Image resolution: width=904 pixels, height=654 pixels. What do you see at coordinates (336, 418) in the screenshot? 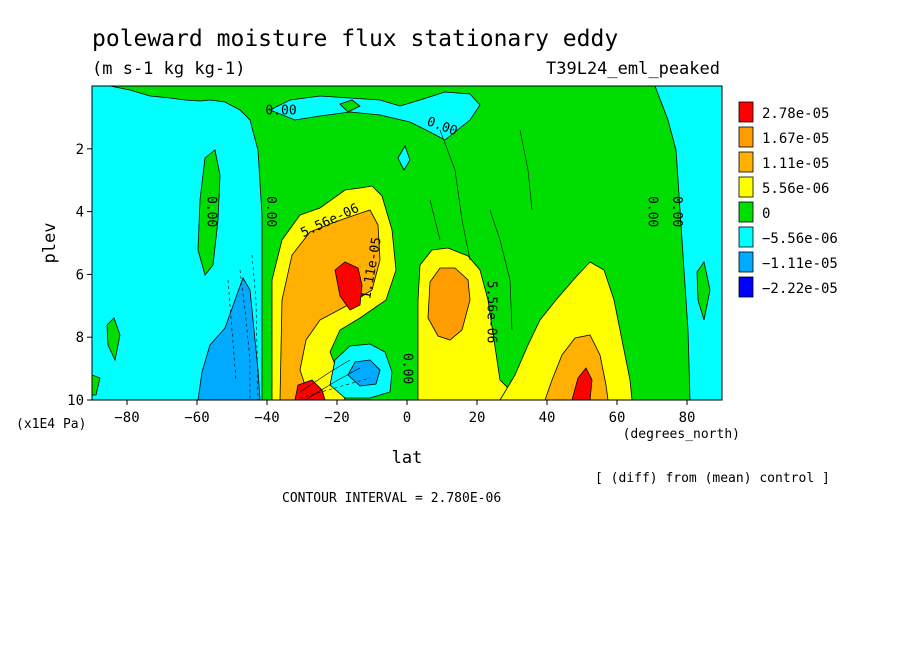
I see `x-tick-label: −20` at bounding box center [336, 418].